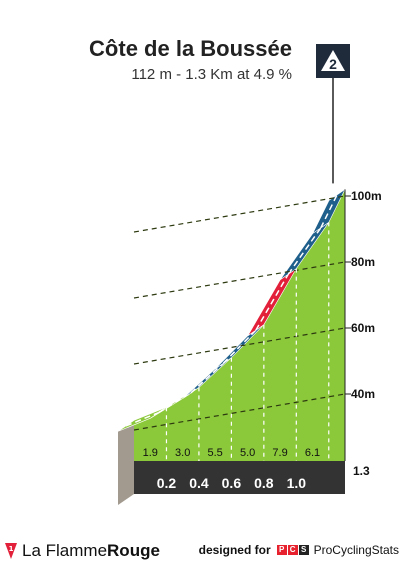 The width and height of the screenshot is (405, 567). I want to click on end-distance-label: 1.3, so click(361, 471).